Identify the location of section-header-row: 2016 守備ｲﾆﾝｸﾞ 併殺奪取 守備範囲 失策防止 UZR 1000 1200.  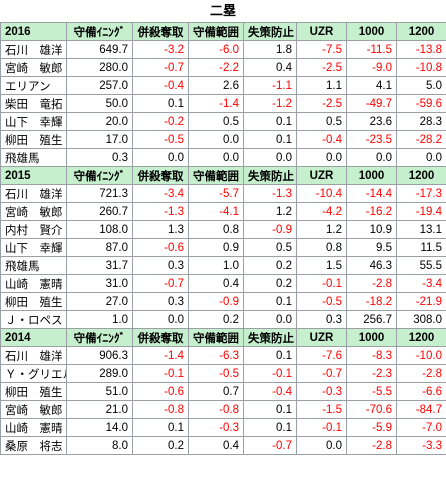
(223, 31).